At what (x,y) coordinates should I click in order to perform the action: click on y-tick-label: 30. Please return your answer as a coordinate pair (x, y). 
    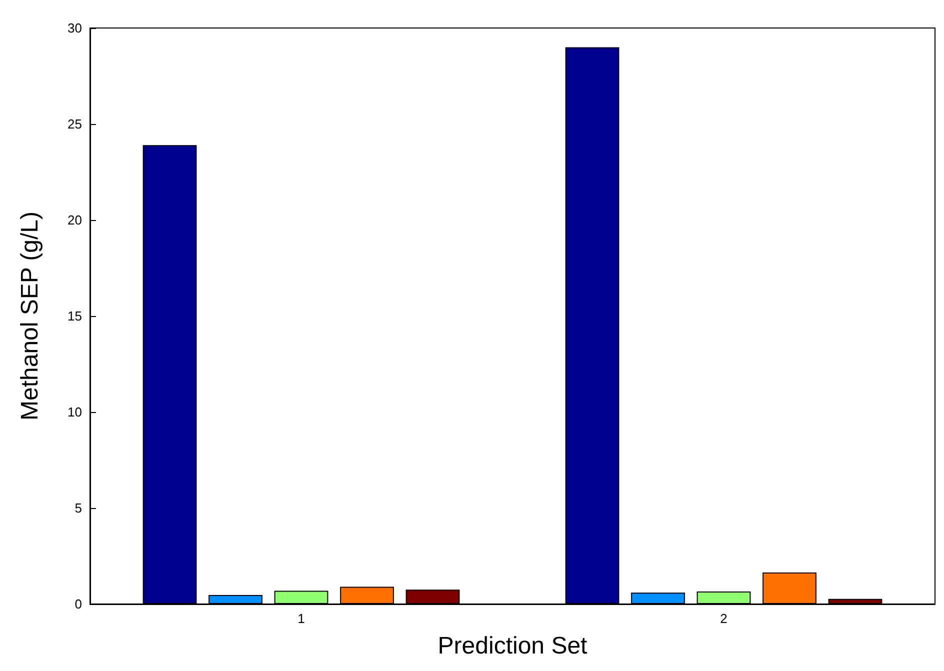
    Looking at the image, I should click on (75, 28).